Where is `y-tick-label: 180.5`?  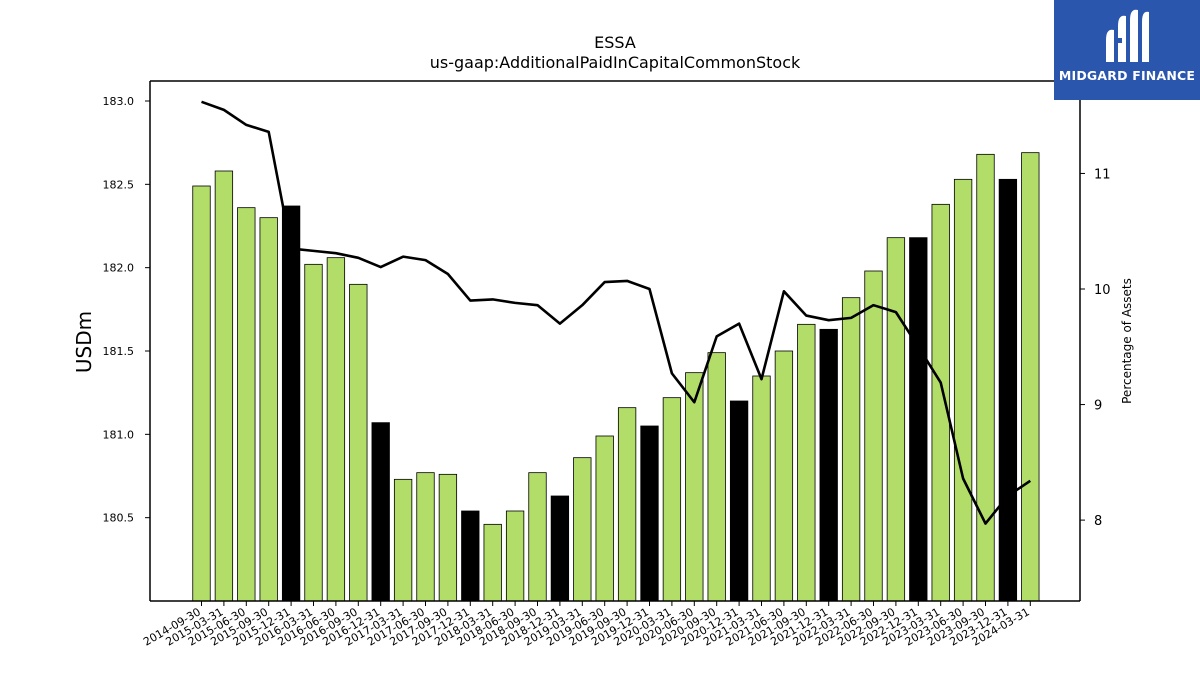 y-tick-label: 180.5 is located at coordinates (119, 518).